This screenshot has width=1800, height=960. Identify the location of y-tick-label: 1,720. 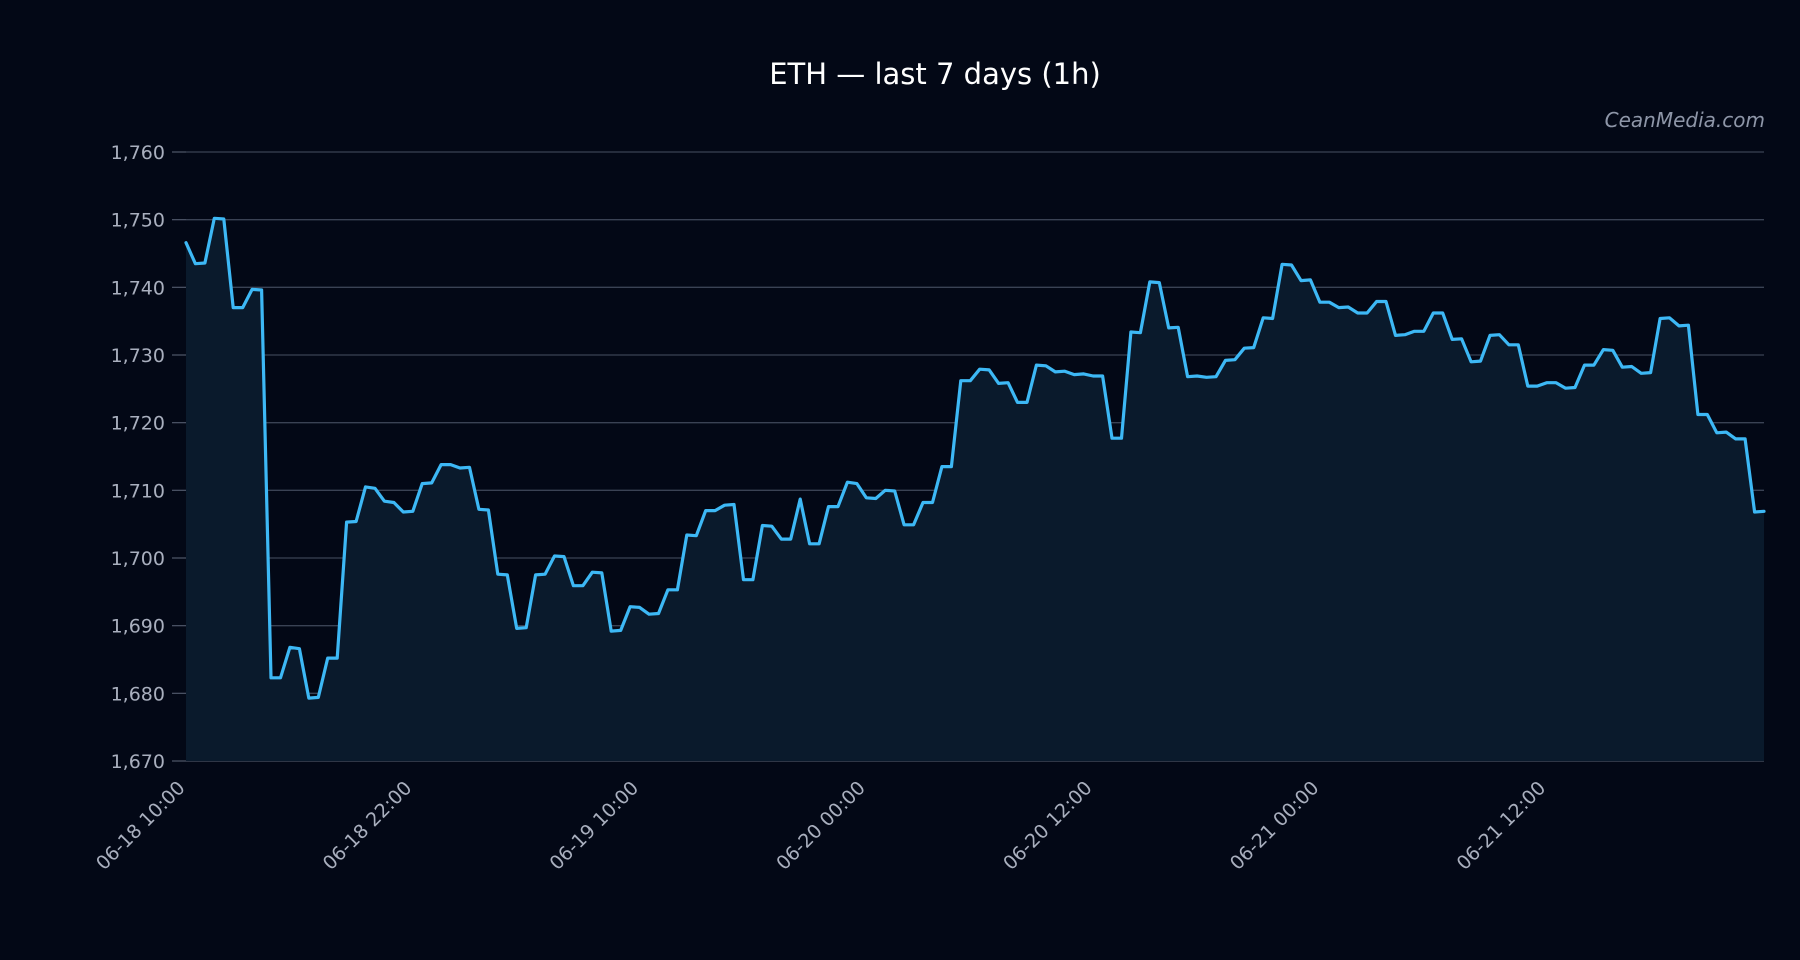
(138, 424).